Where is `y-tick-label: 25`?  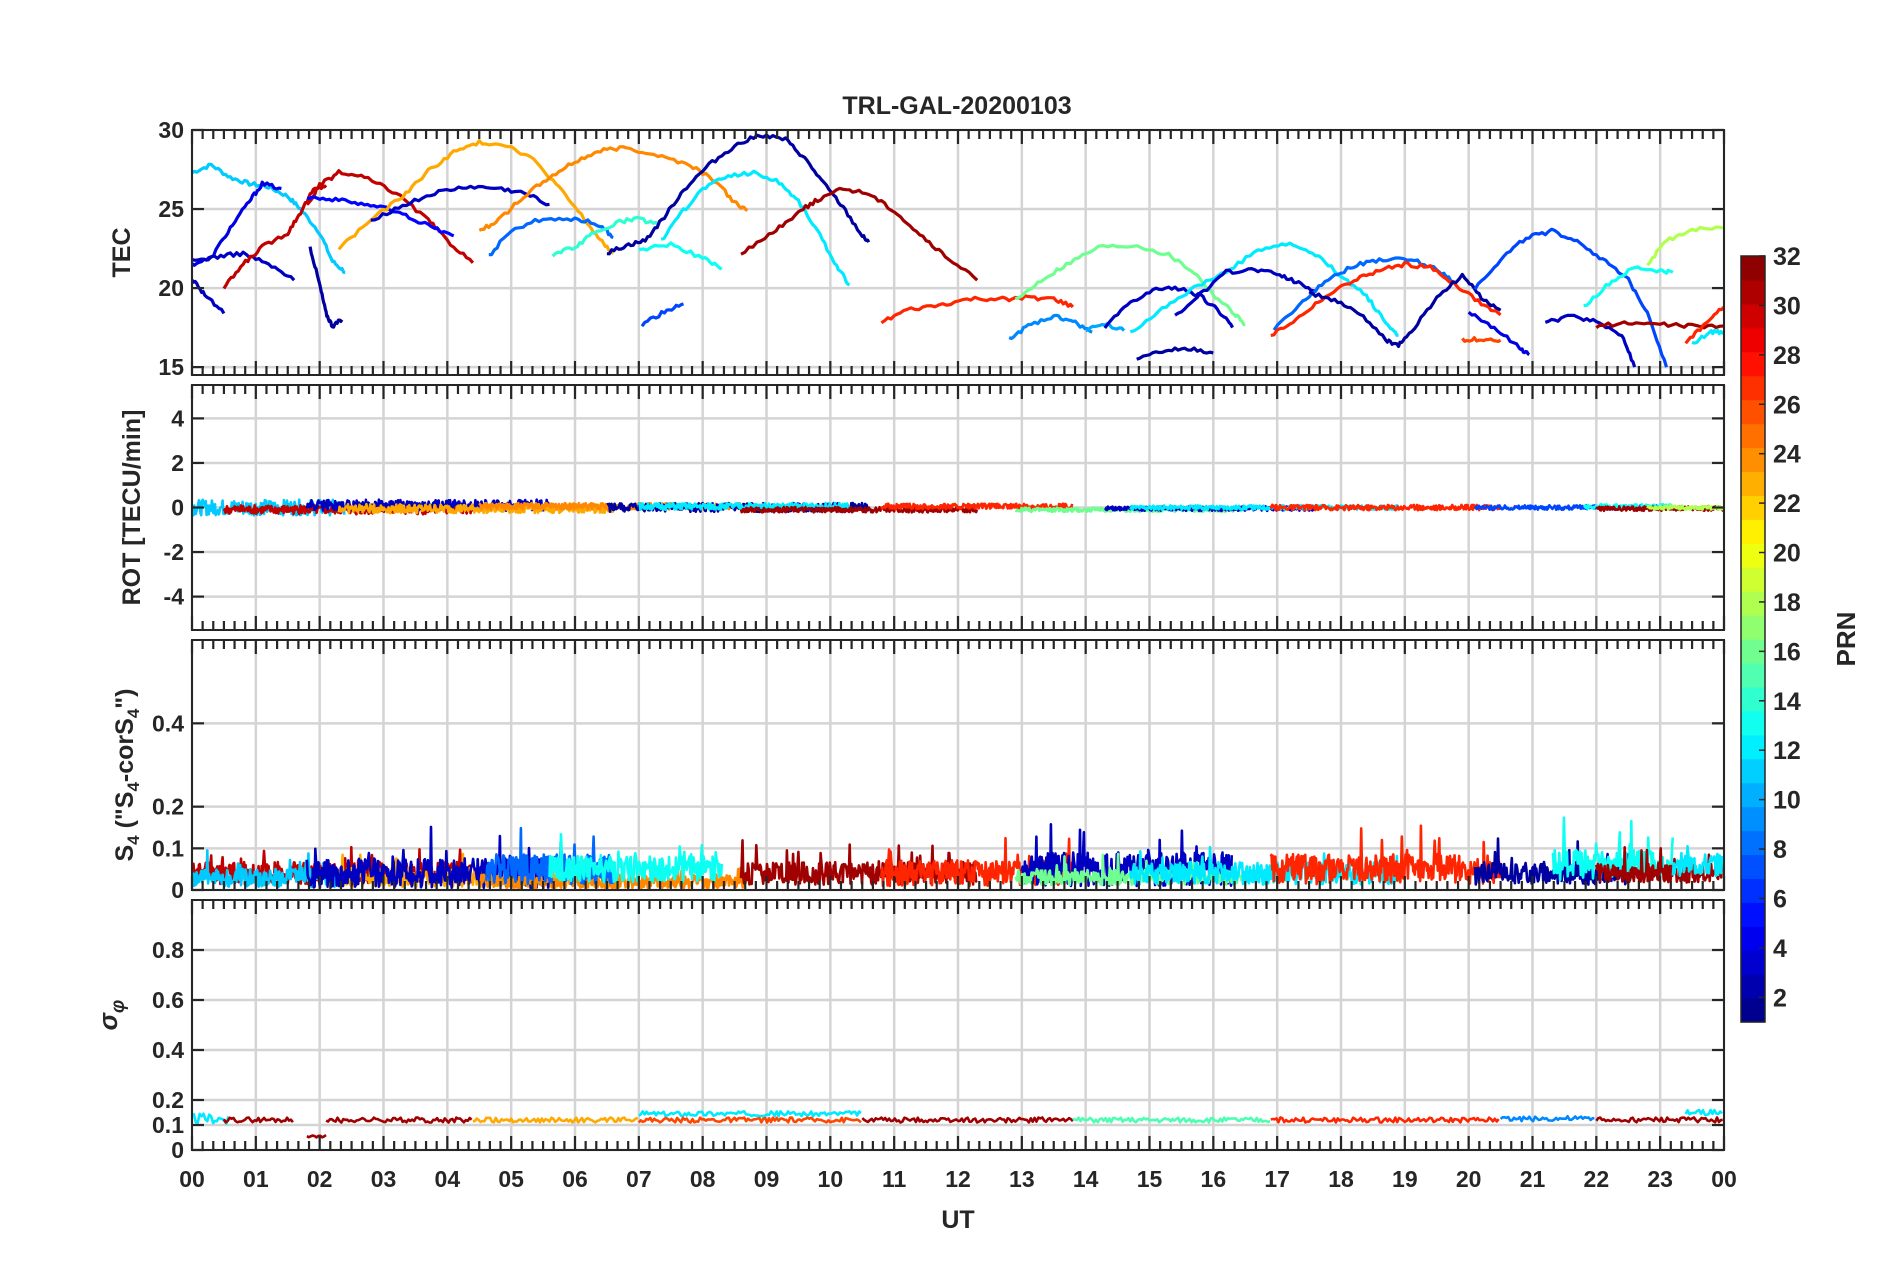 y-tick-label: 25 is located at coordinates (171, 209).